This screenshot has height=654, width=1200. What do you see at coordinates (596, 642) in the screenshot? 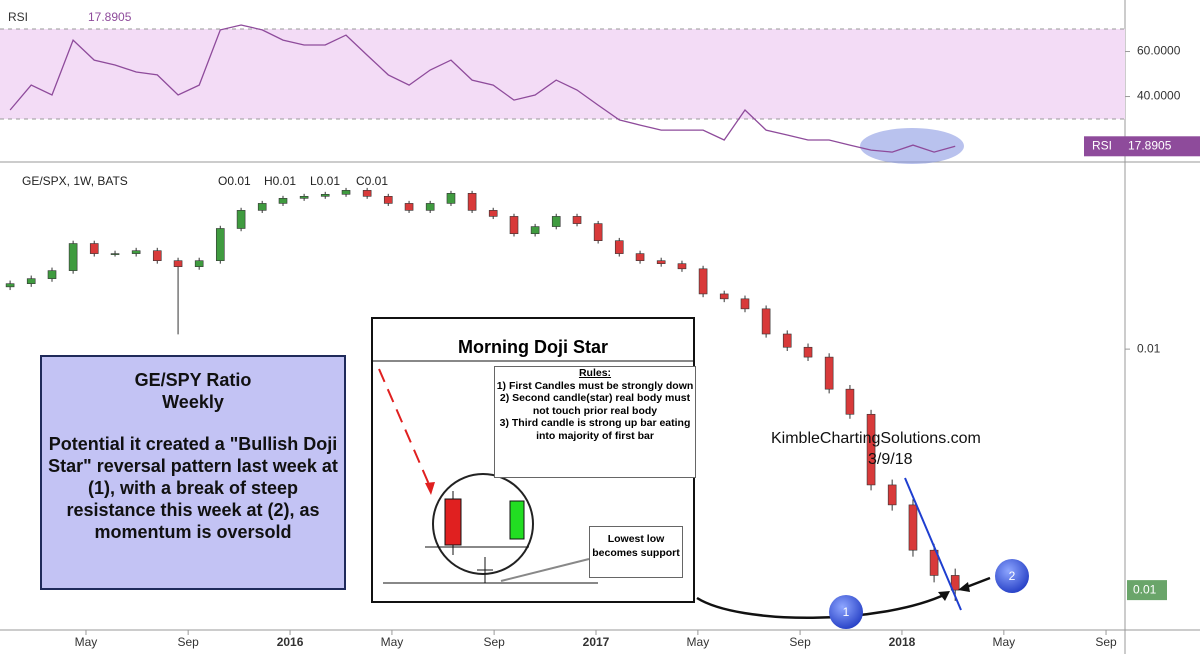
I see `x-tick-label: 2017` at bounding box center [596, 642].